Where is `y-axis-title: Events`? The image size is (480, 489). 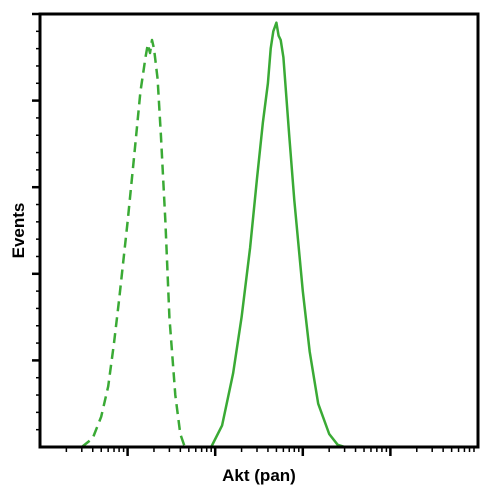
y-axis-title: Events is located at coordinates (18, 231).